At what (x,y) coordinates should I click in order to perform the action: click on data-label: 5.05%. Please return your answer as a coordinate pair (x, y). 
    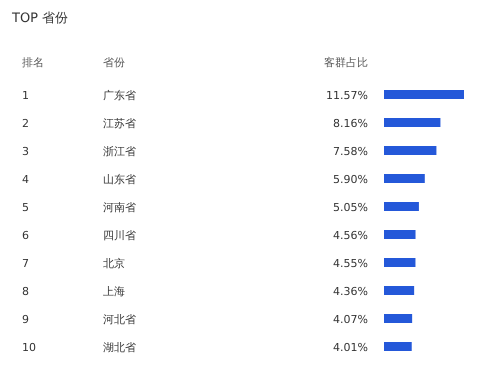
    Looking at the image, I should click on (350, 207).